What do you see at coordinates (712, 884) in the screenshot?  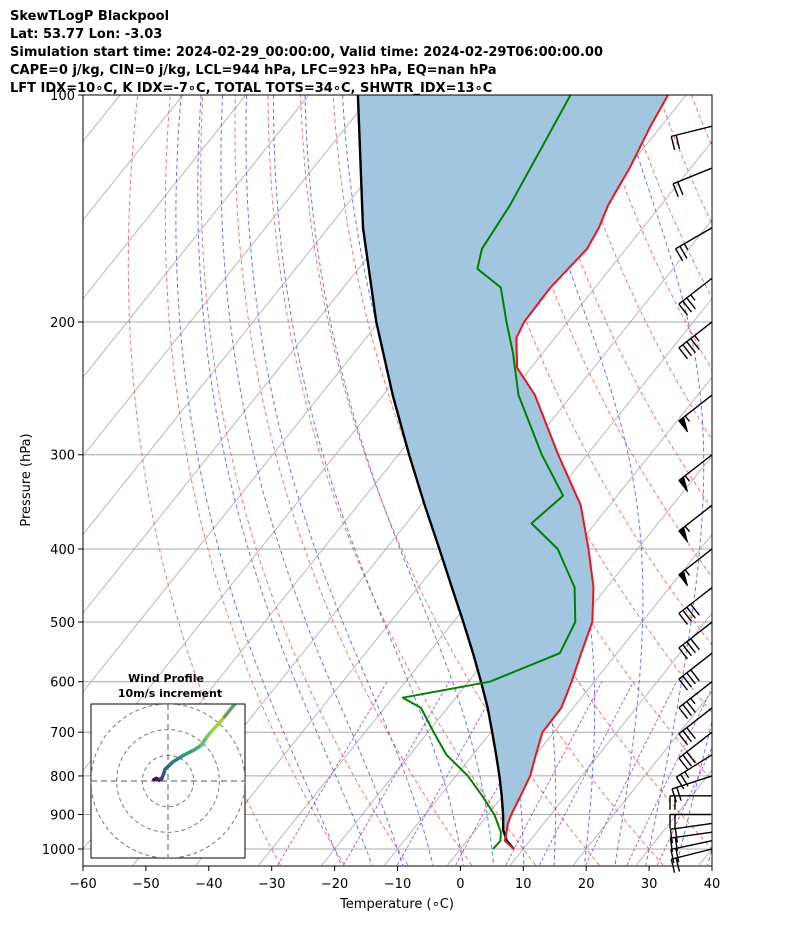 I see `x-tick-label: 40` at bounding box center [712, 884].